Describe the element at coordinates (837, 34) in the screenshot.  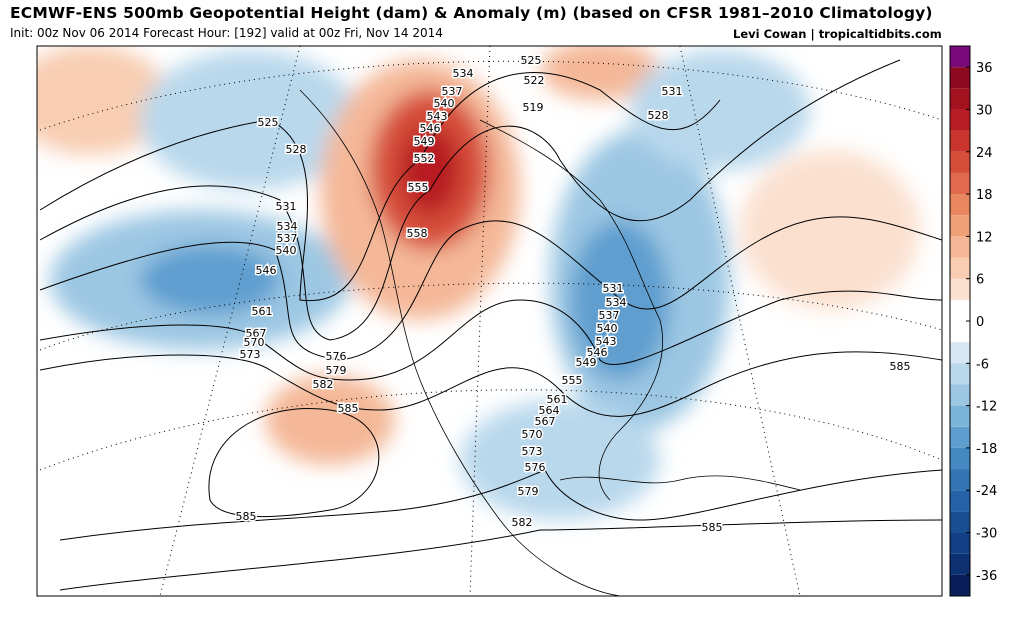
I see `credit: Levi Cowan | tropicaltidbits.com` at that location.